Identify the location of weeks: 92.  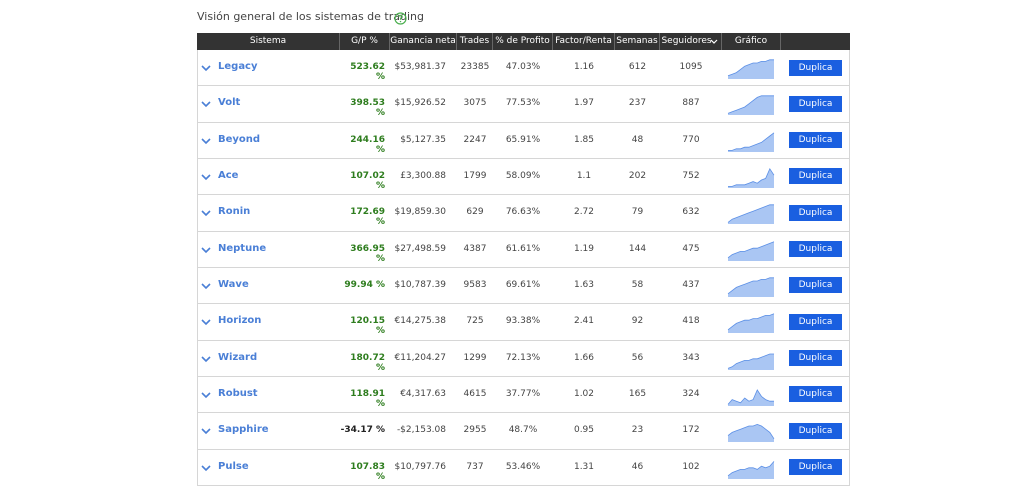
(637, 321).